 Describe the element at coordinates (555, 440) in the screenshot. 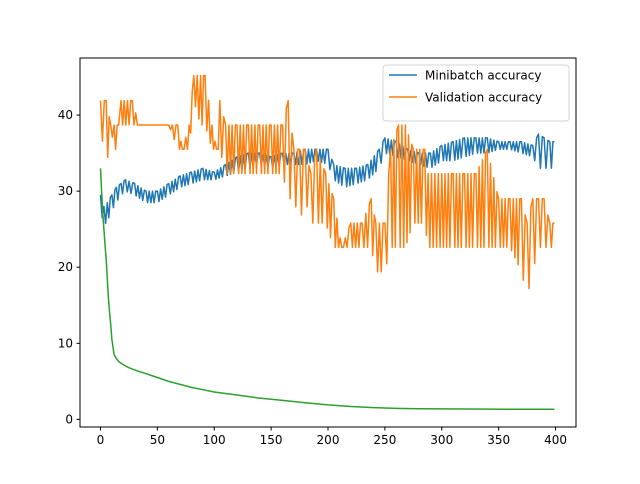

I see `x-tick-label: 400` at that location.